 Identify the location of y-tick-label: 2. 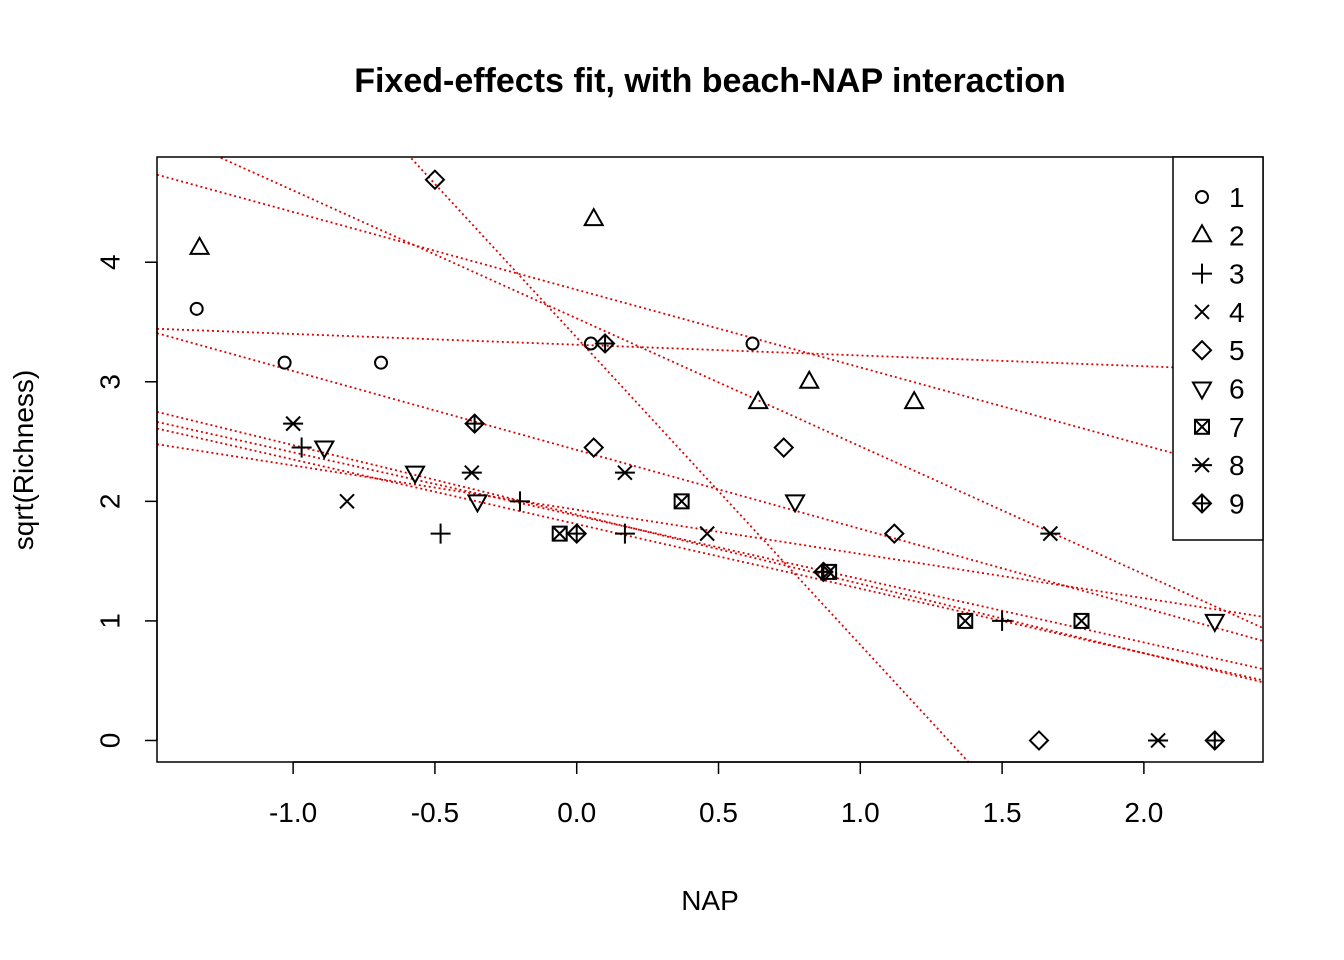
(110, 502).